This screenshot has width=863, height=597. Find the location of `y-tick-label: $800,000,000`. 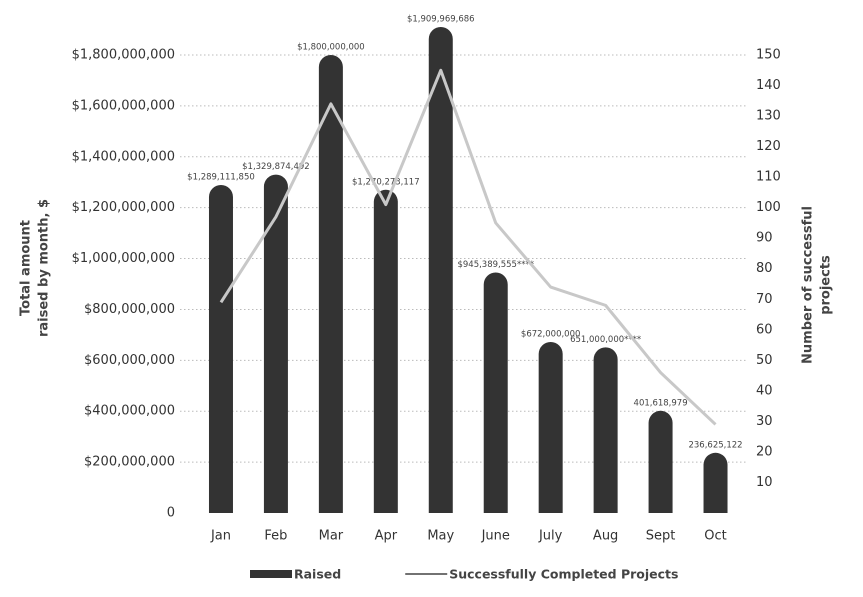

y-tick-label: $800,000,000 is located at coordinates (129, 309).